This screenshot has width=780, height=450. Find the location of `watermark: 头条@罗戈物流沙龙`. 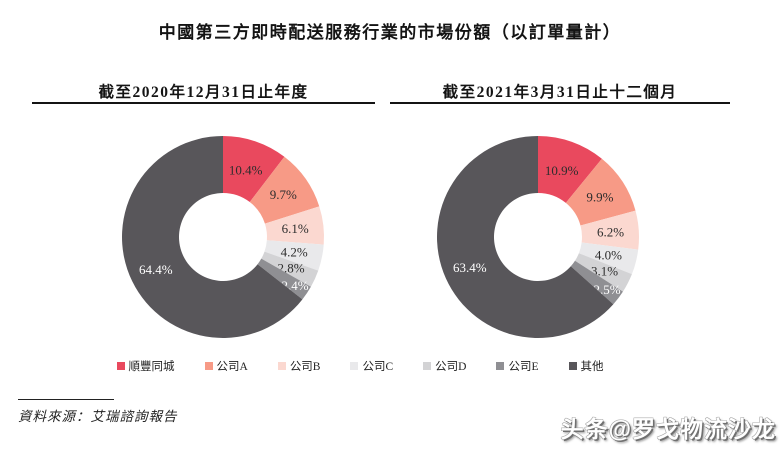

watermark: 头条@罗戈物流沙龙 is located at coordinates (668, 429).